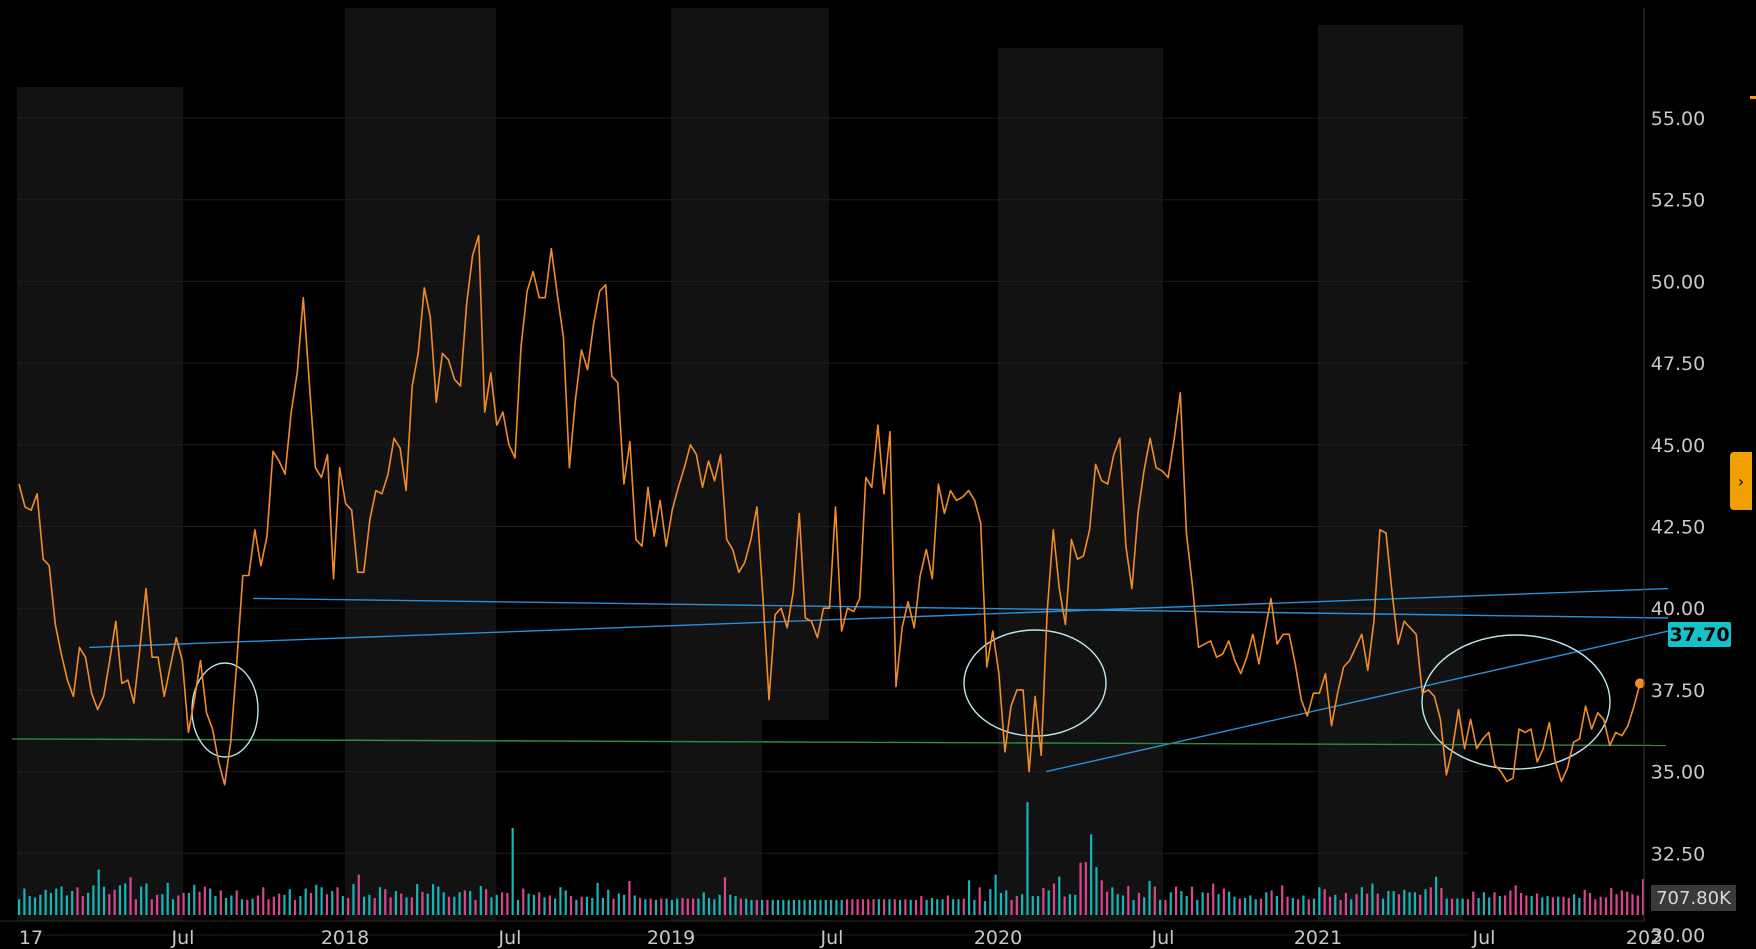 The height and width of the screenshot is (949, 1756). Describe the element at coordinates (510, 938) in the screenshot. I see `x-tick-label: Jul` at that location.